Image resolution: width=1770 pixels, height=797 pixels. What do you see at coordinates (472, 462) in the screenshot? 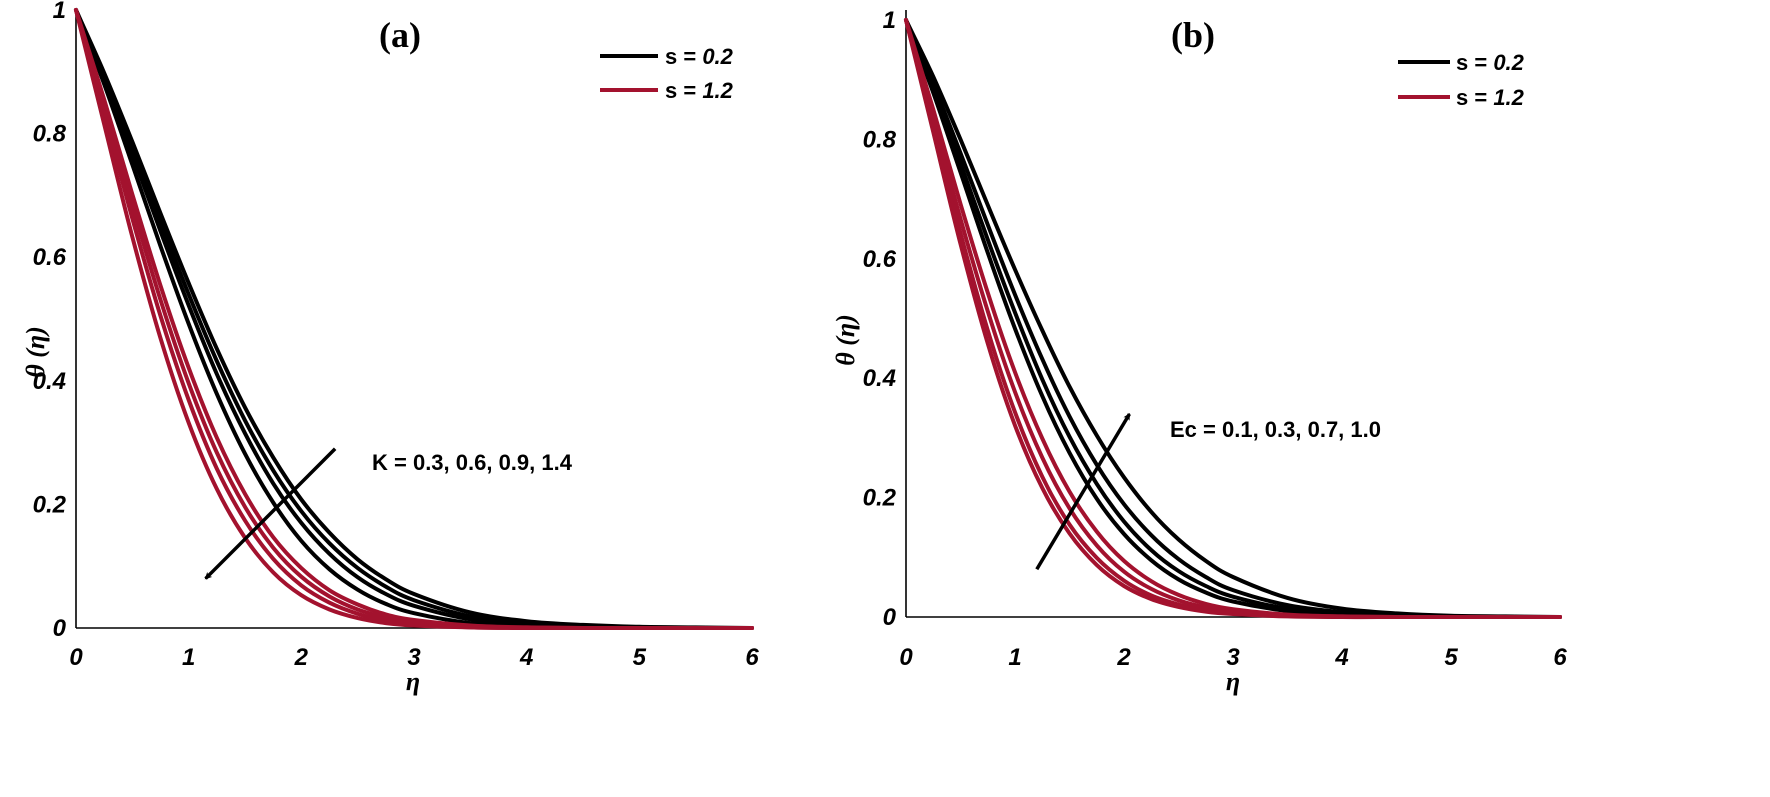
I see `parameter-annotation: K = 0.3, 0.6, 0.9, 1.4` at bounding box center [472, 462].